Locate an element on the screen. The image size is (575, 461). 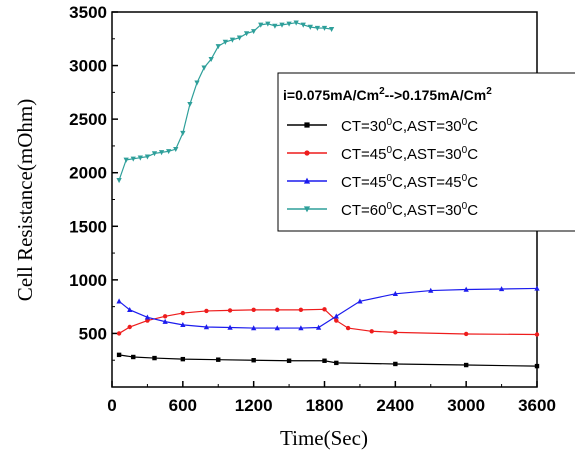
x-tick-label: 2400 is located at coordinates (395, 405).